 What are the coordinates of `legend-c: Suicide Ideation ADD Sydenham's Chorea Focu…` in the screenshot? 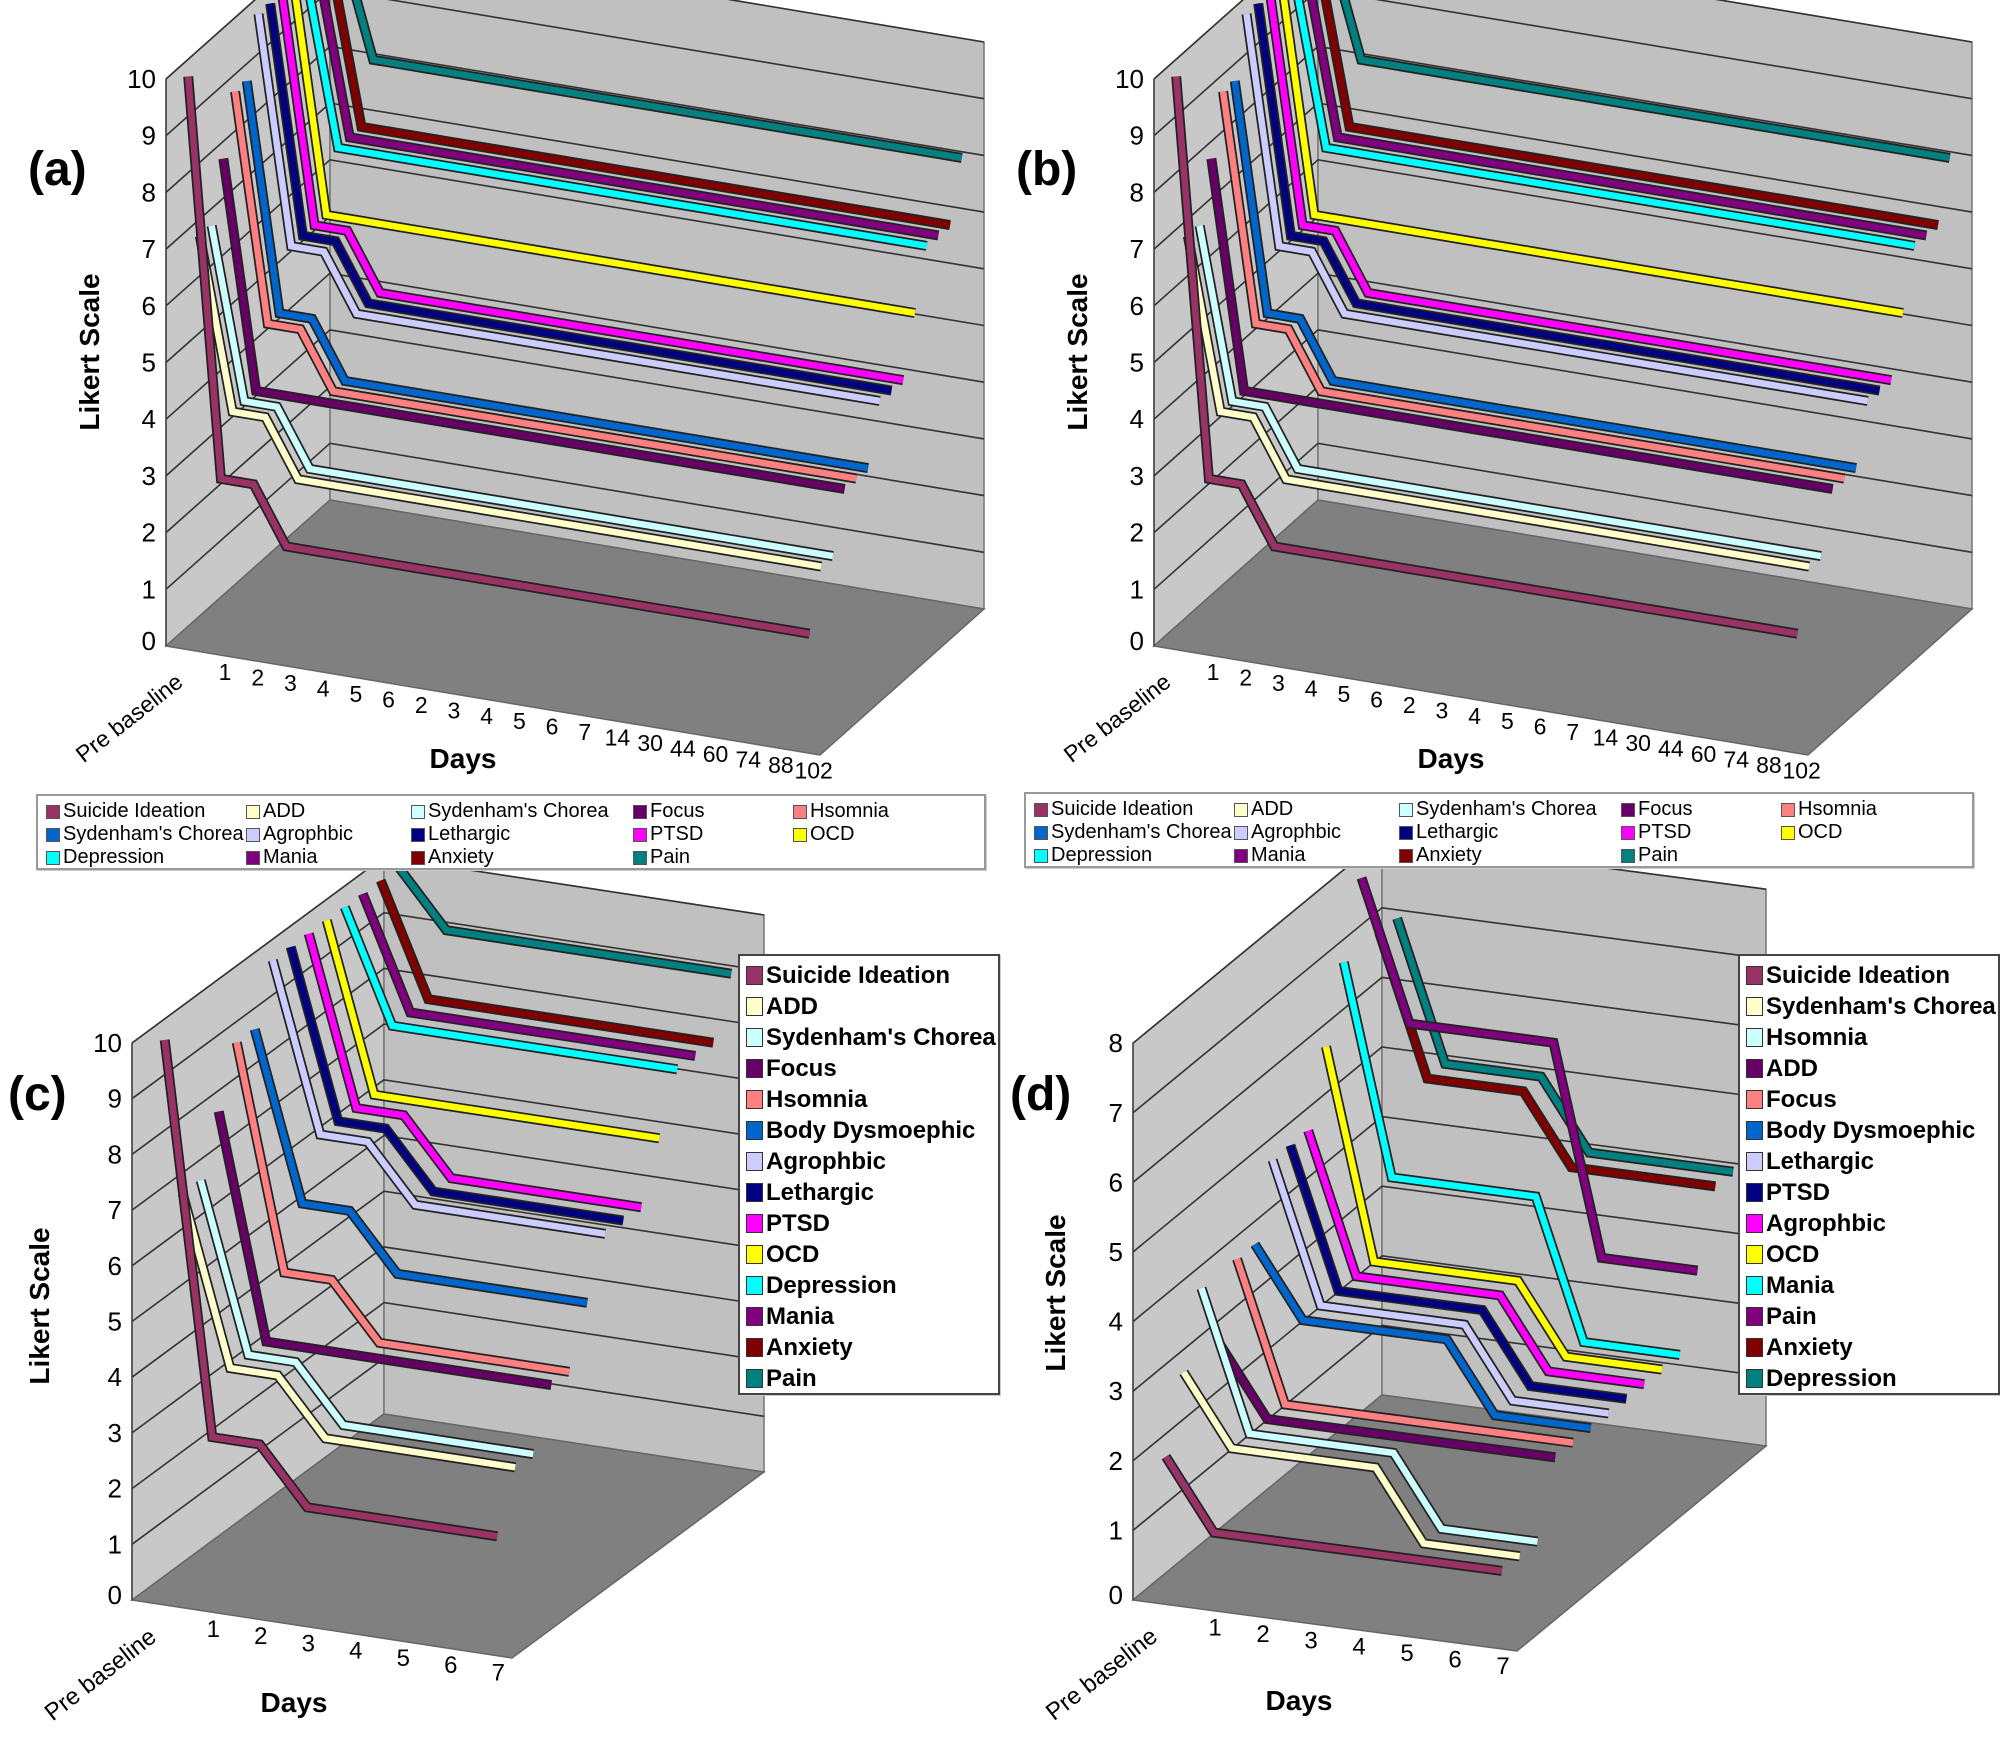 It's located at (869, 1174).